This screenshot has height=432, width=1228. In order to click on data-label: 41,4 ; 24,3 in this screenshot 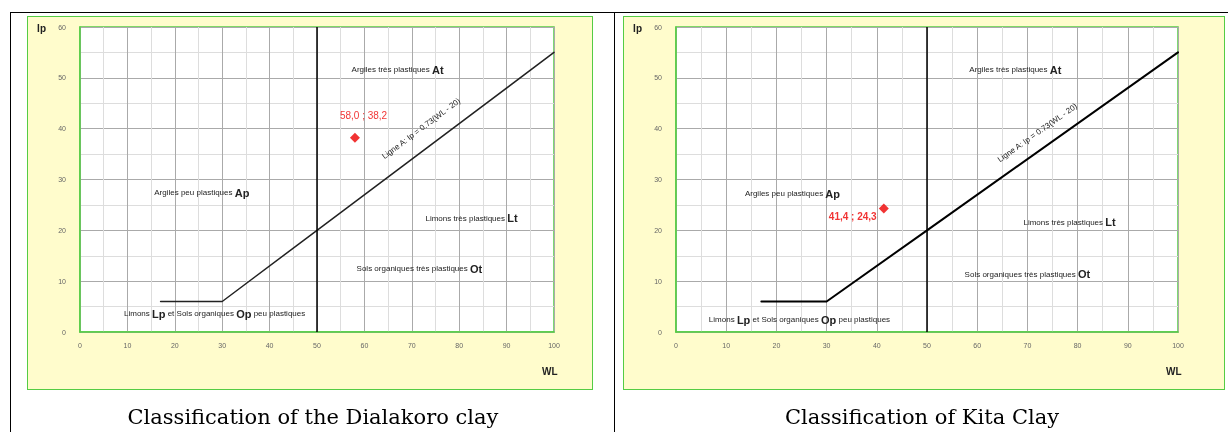, I will do `click(853, 216)`.